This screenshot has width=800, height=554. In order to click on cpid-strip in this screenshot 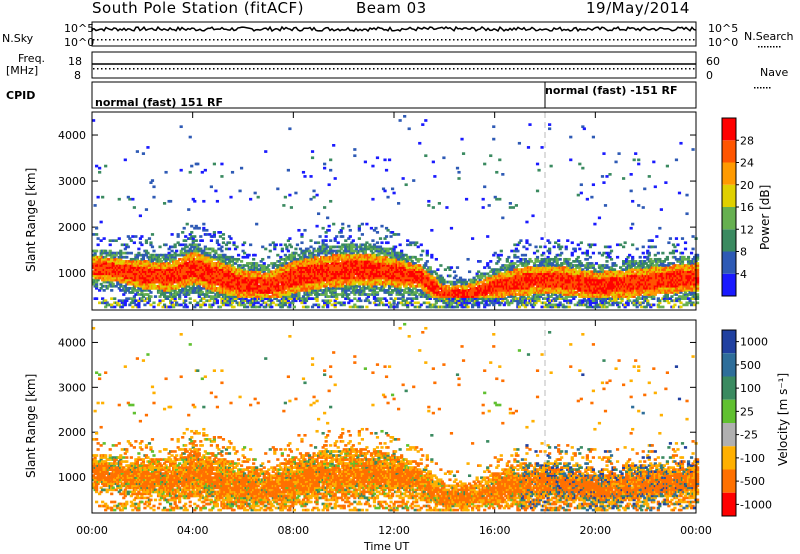, I will do `click(394, 95)`.